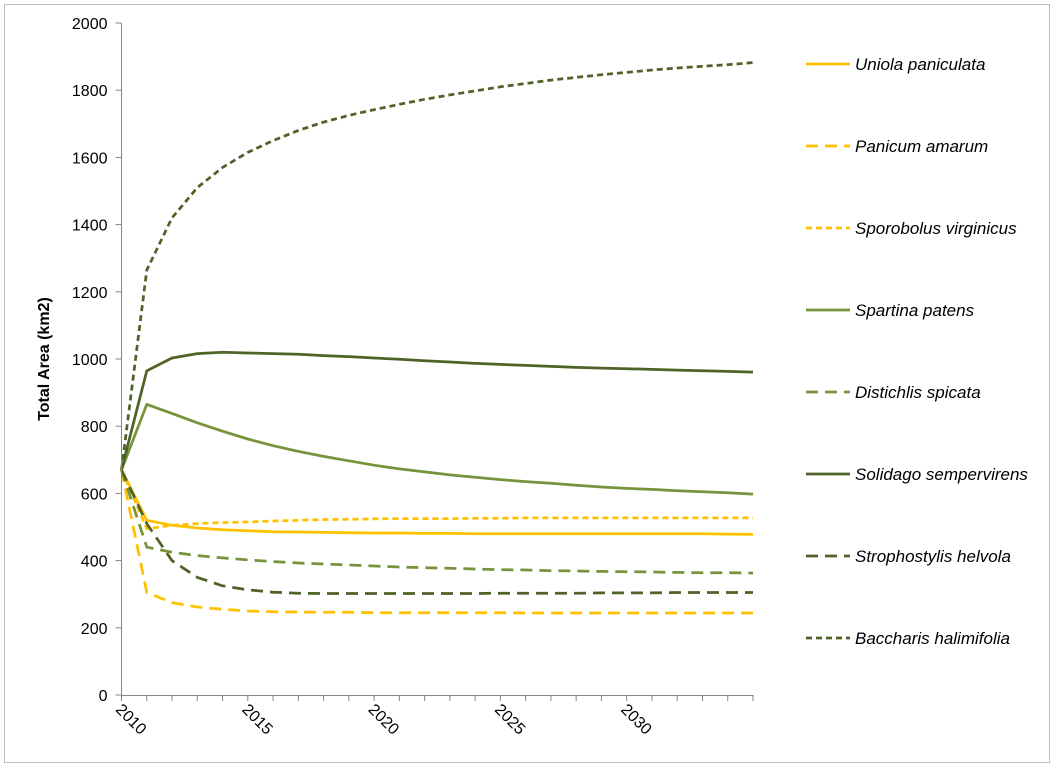 This screenshot has width=1056, height=769. I want to click on series-line-uniola-paniculata, so click(437, 502).